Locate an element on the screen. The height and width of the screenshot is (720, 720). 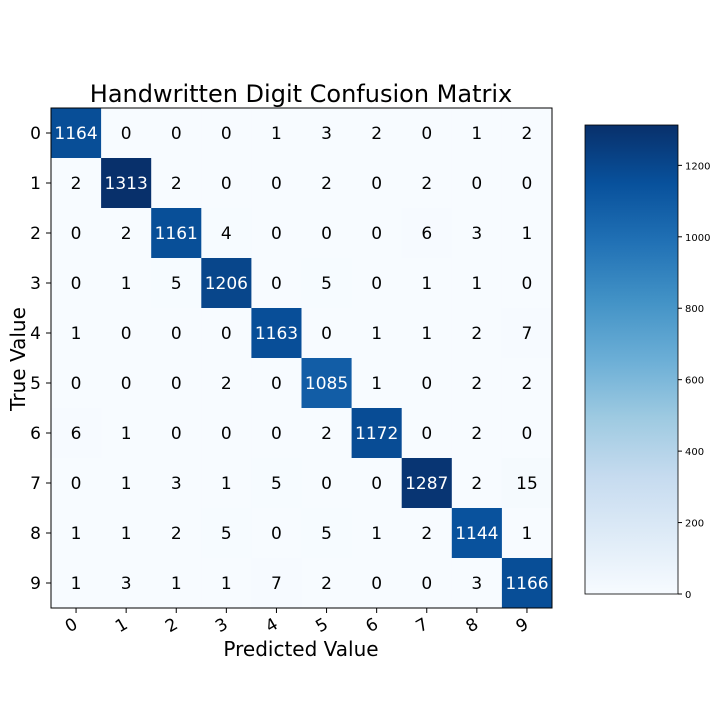
cell-value-label: 3 is located at coordinates (176, 484).